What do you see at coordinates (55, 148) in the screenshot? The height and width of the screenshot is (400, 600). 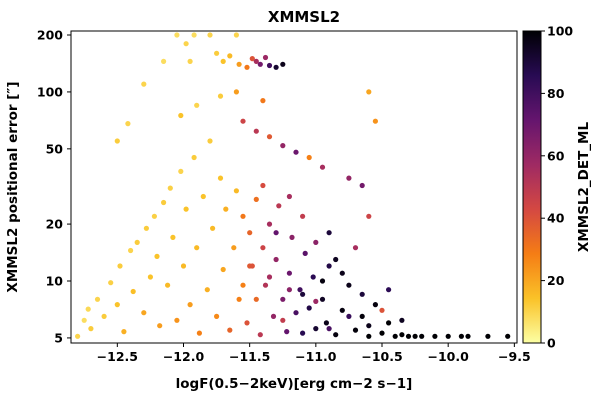 I see `y-tick-label: 50` at bounding box center [55, 148].